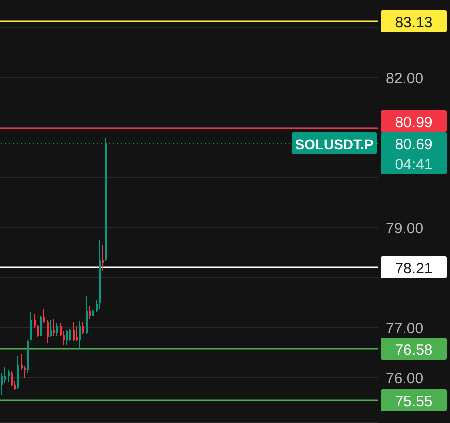  Describe the element at coordinates (414, 145) in the screenshot. I see `ref-line-label: 80.69` at that location.